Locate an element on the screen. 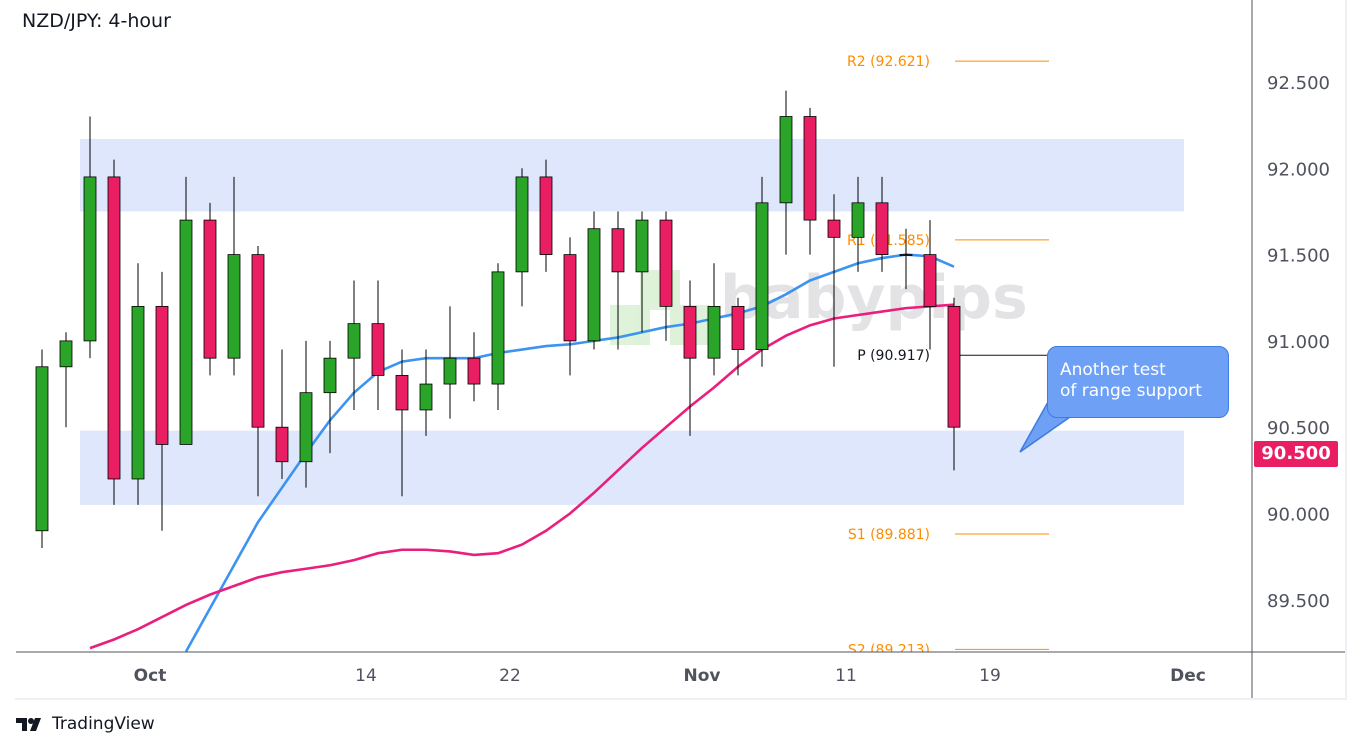 This screenshot has width=1361, height=752. x-tick-label: Dec is located at coordinates (1188, 676).